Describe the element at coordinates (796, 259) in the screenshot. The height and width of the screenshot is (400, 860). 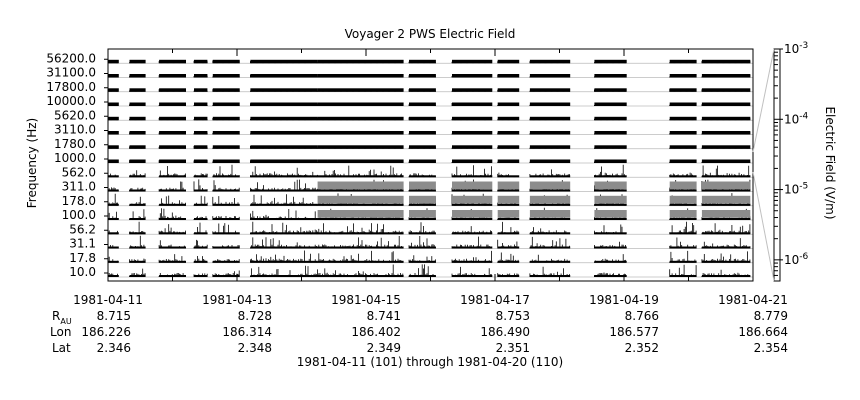
I see `colorbar-tick-label: 10⁻⁶` at that location.